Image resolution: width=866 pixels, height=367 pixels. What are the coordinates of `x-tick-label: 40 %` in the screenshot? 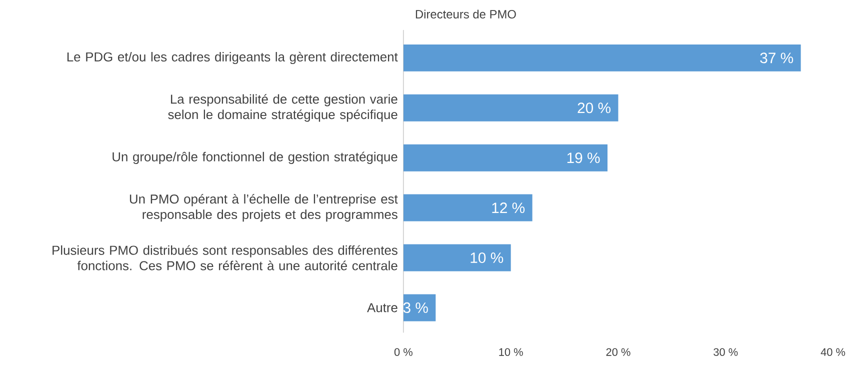 It's located at (833, 352).